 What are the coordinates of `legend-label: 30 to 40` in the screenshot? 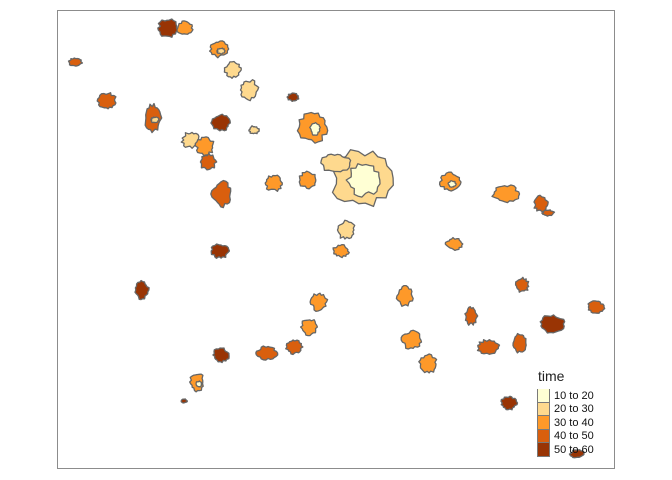 It's located at (574, 422).